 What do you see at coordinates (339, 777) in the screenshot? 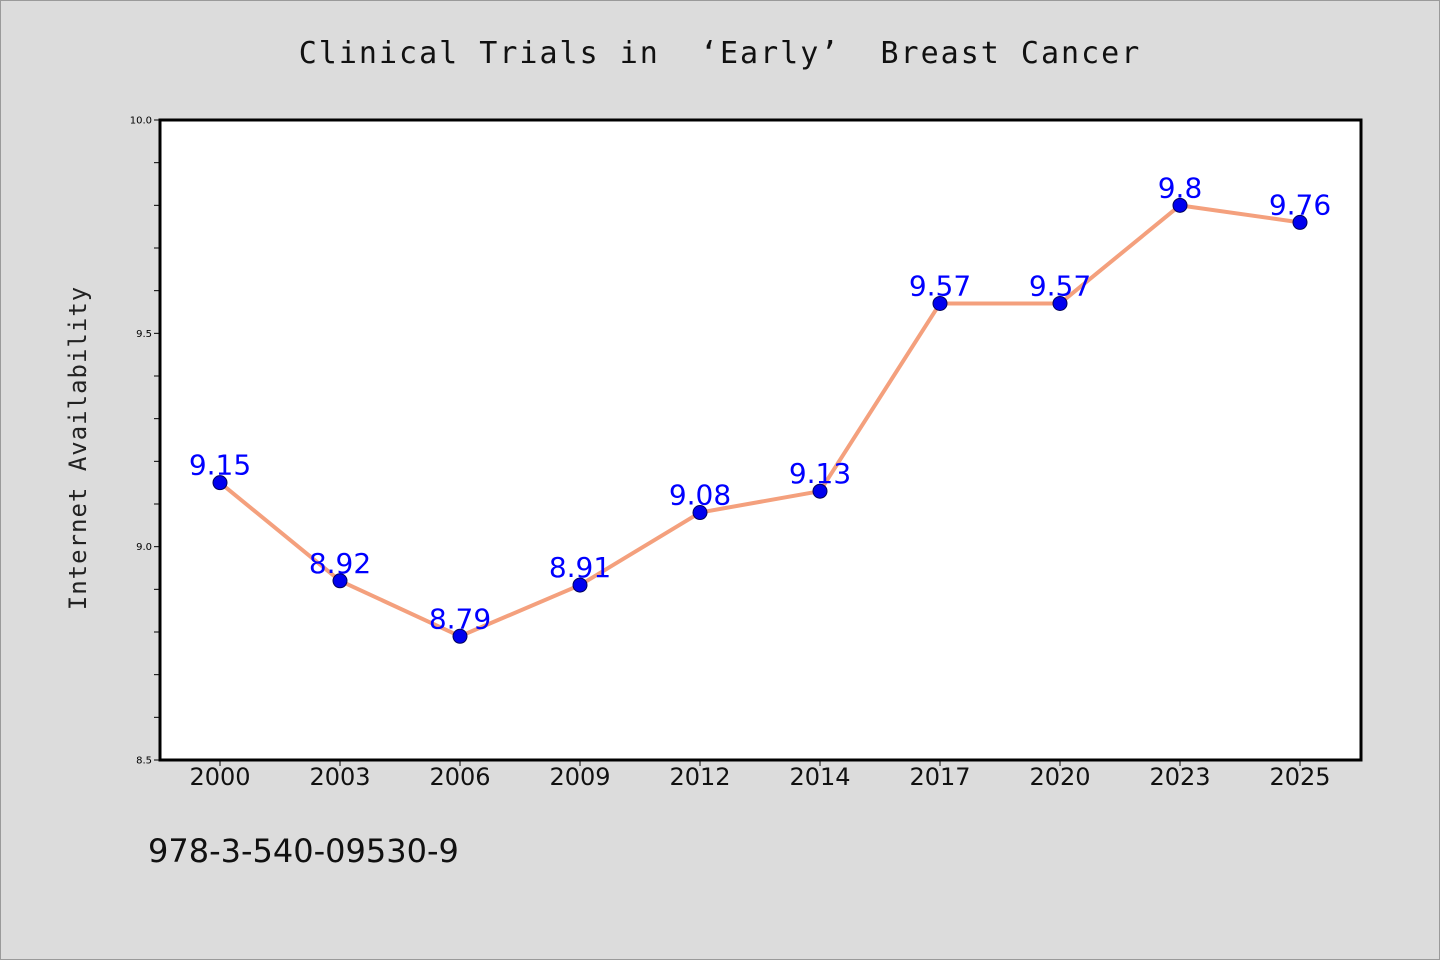
I see `x-tick-label: 2003` at bounding box center [339, 777].